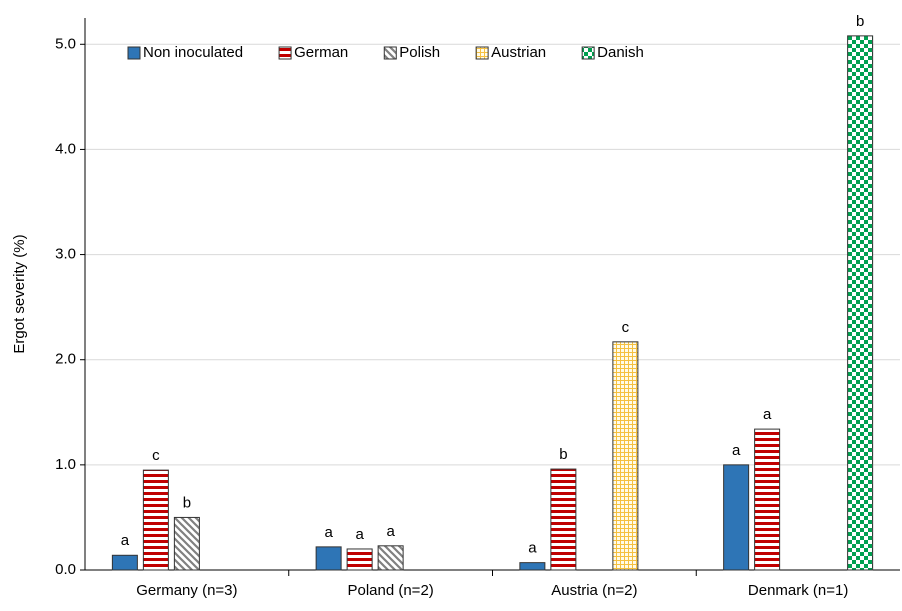 The height and width of the screenshot is (611, 902). What do you see at coordinates (65, 254) in the screenshot?
I see `y-tick-label: 3.0` at bounding box center [65, 254].